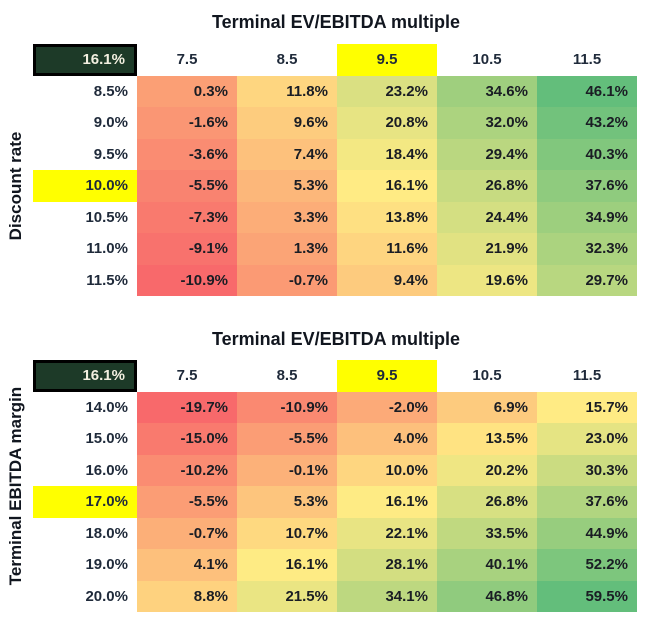 This screenshot has width=653, height=625. Describe the element at coordinates (387, 154) in the screenshot. I see `heatmap-value-cell: 18.4%` at that location.